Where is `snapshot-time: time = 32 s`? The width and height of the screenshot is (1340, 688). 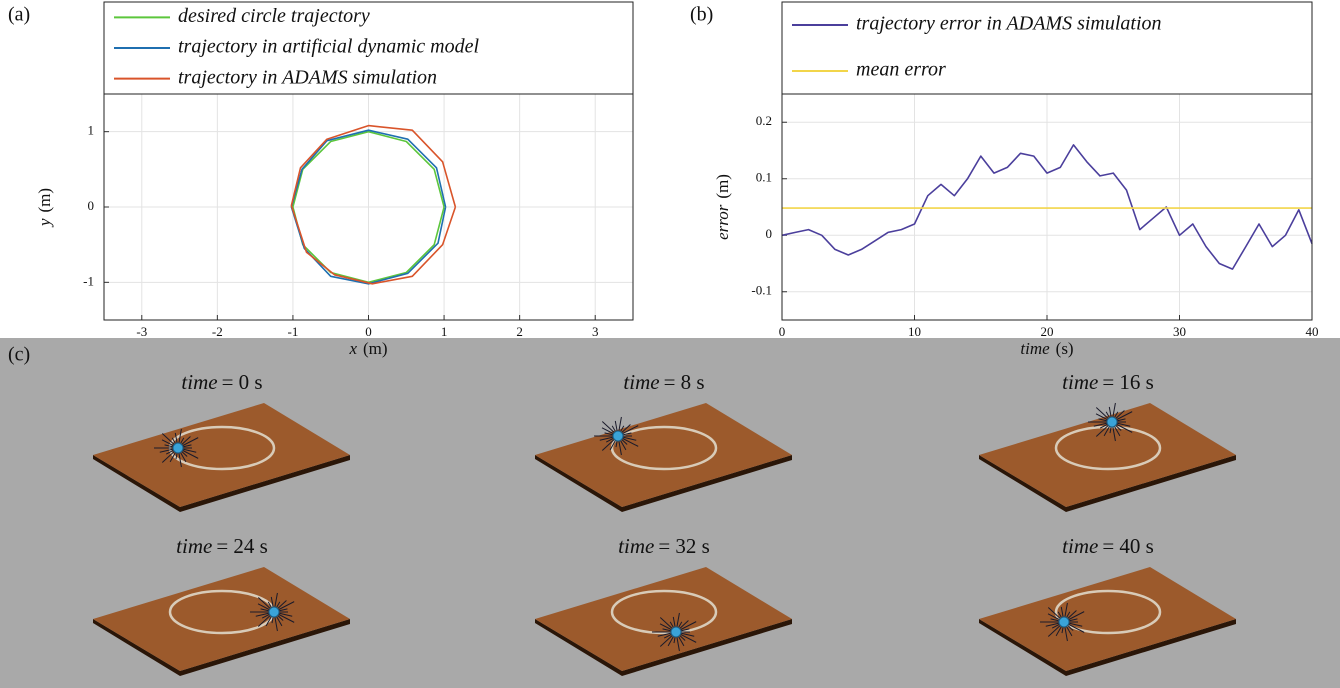 snapshot-time: time = 32 s is located at coordinates (664, 546).